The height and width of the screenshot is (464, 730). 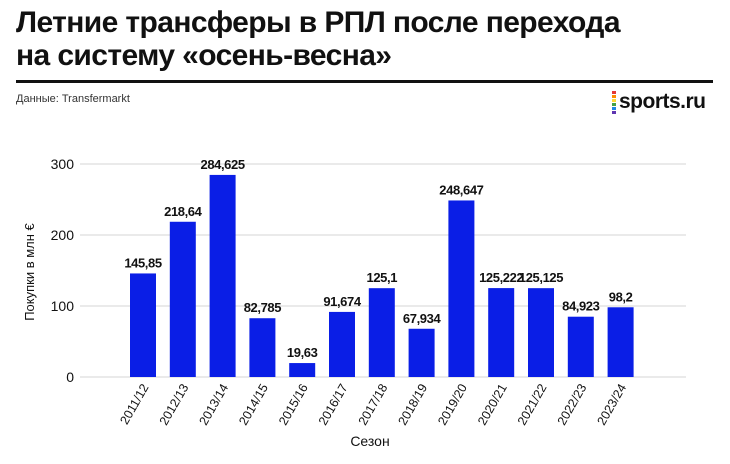 I want to click on y-tick-label: 0, so click(x=70, y=377).